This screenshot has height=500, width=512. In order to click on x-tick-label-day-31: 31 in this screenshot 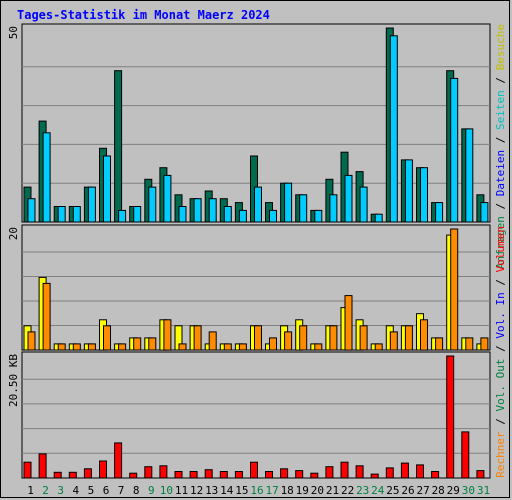, I will do `click(483, 490)`.